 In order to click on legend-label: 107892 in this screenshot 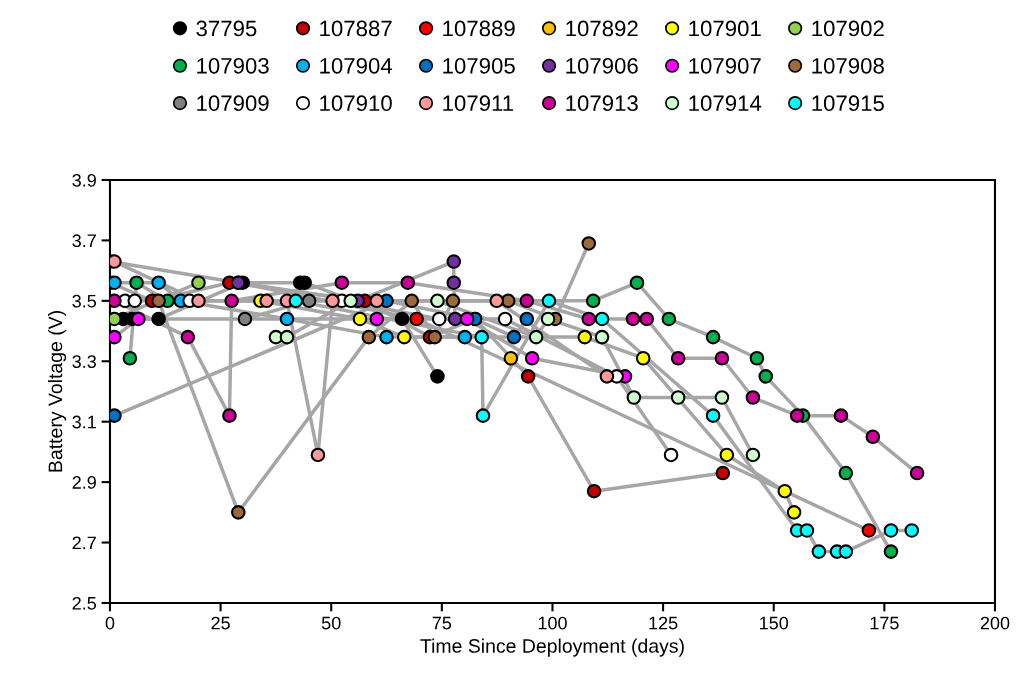, I will do `click(602, 28)`.